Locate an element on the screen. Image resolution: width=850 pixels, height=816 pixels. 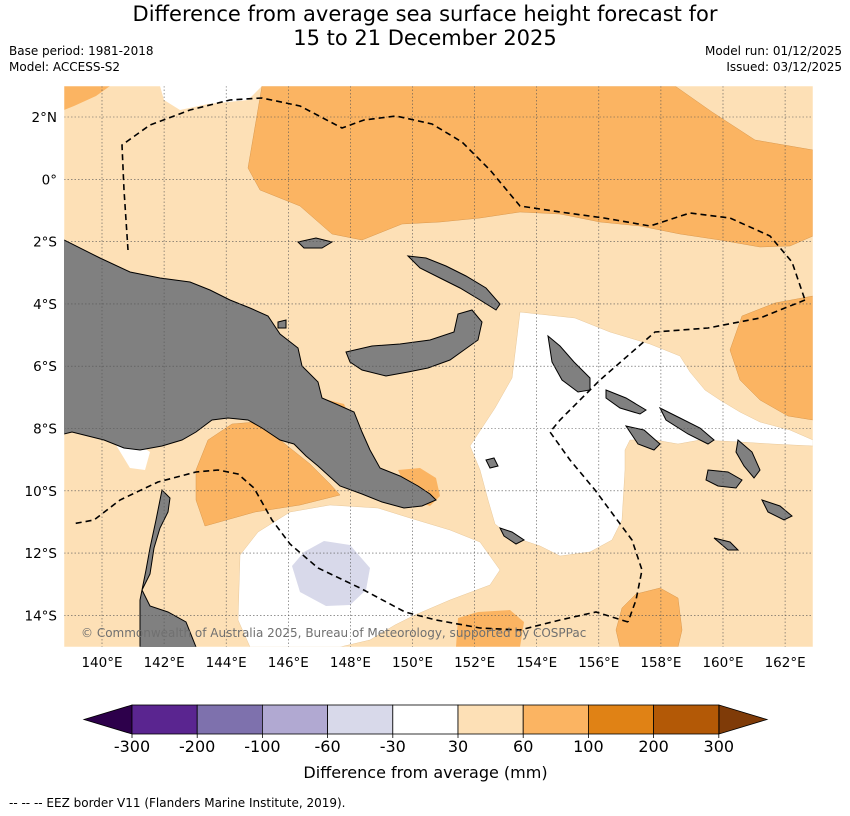
meta-left: Base period: 1981-2018 Model: ACCESS-S2 is located at coordinates (81, 59).